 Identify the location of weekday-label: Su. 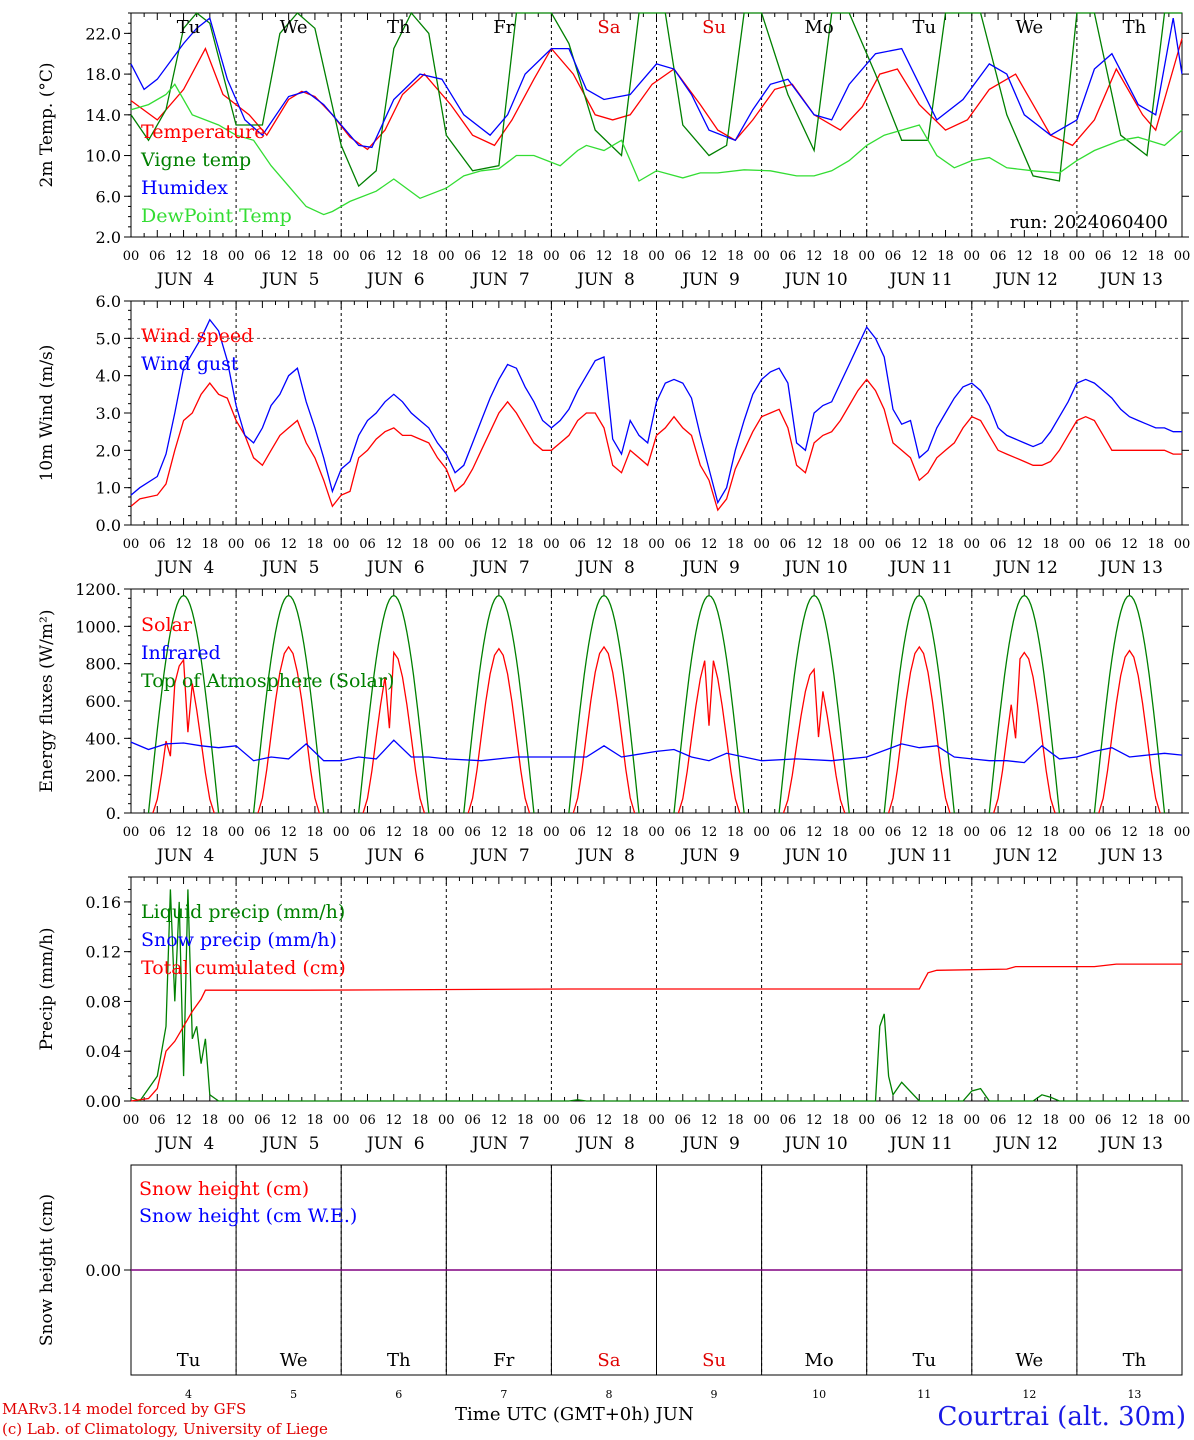
(714, 27).